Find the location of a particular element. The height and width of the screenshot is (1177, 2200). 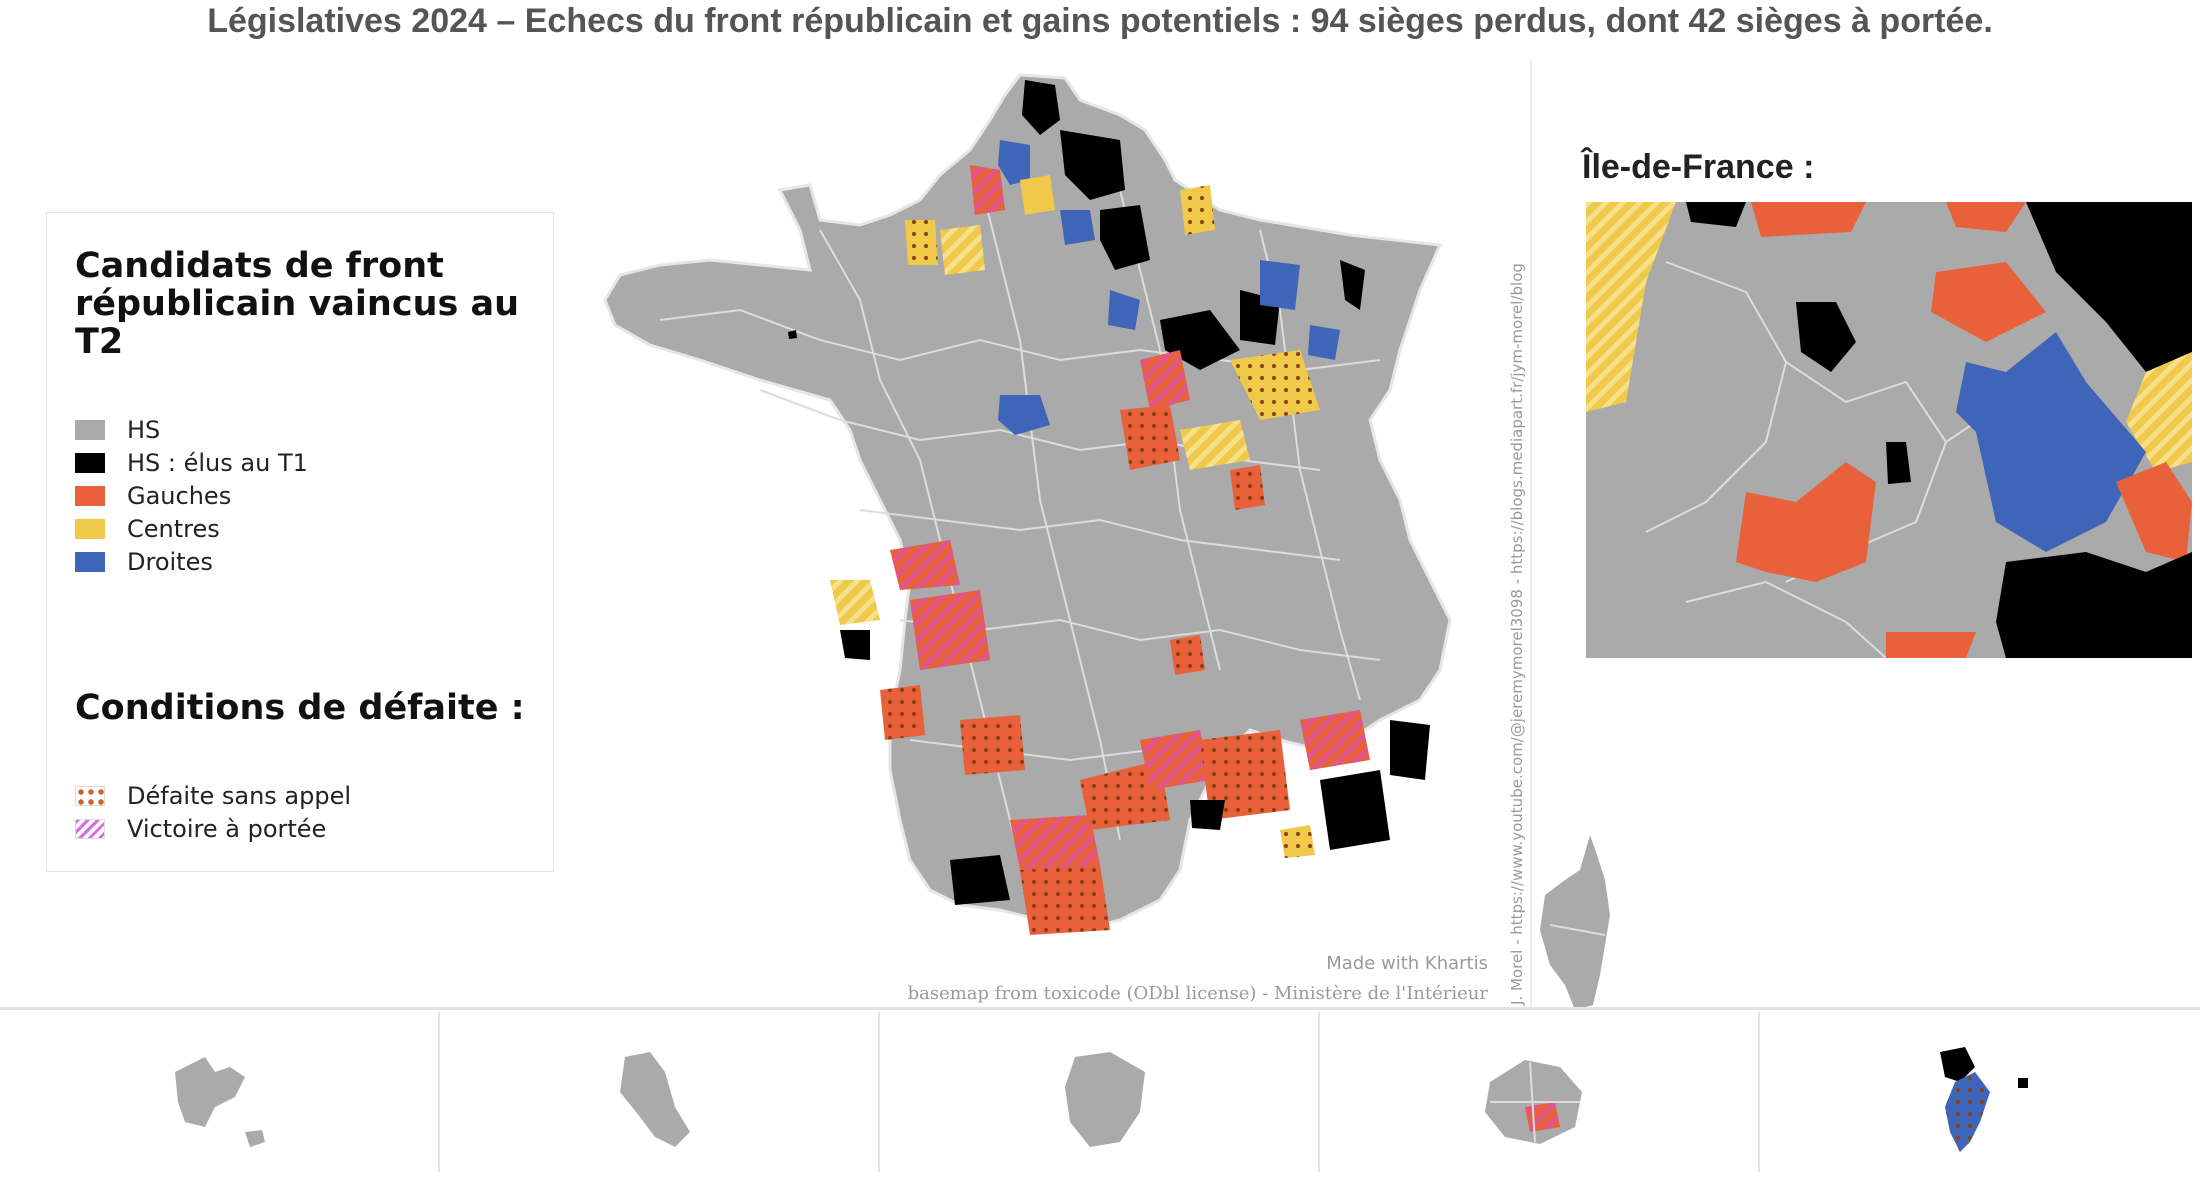

legend-swatch-hs is located at coordinates (90, 430).